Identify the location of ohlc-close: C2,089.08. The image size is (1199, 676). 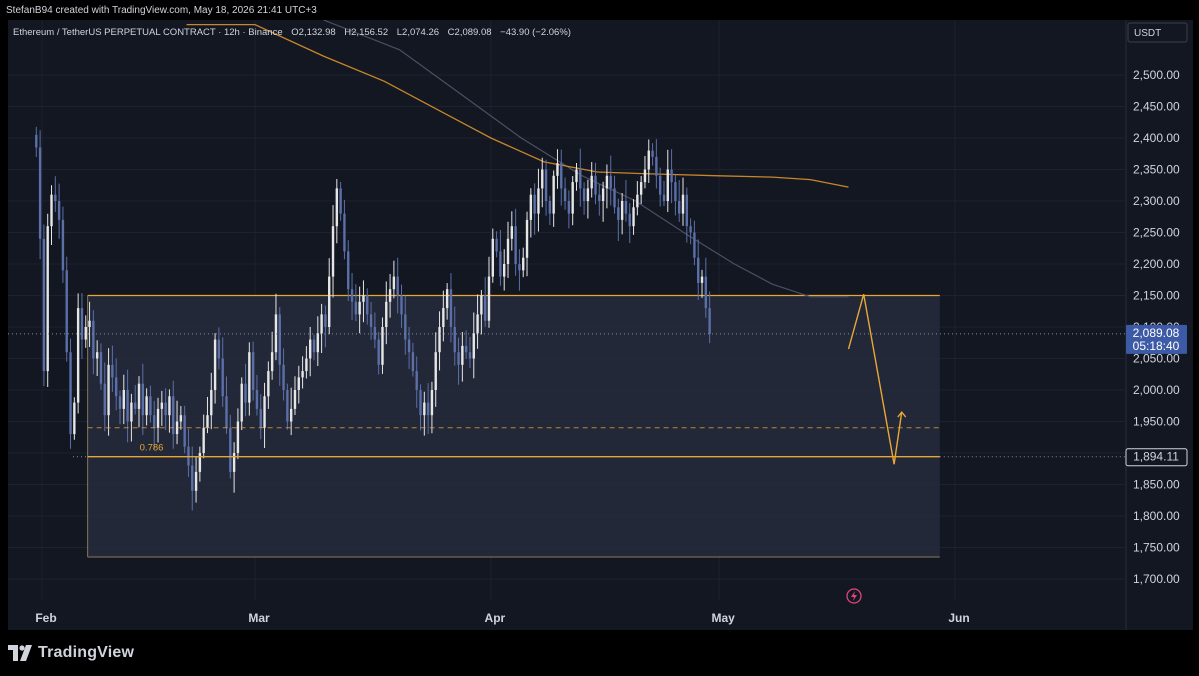
(470, 32).